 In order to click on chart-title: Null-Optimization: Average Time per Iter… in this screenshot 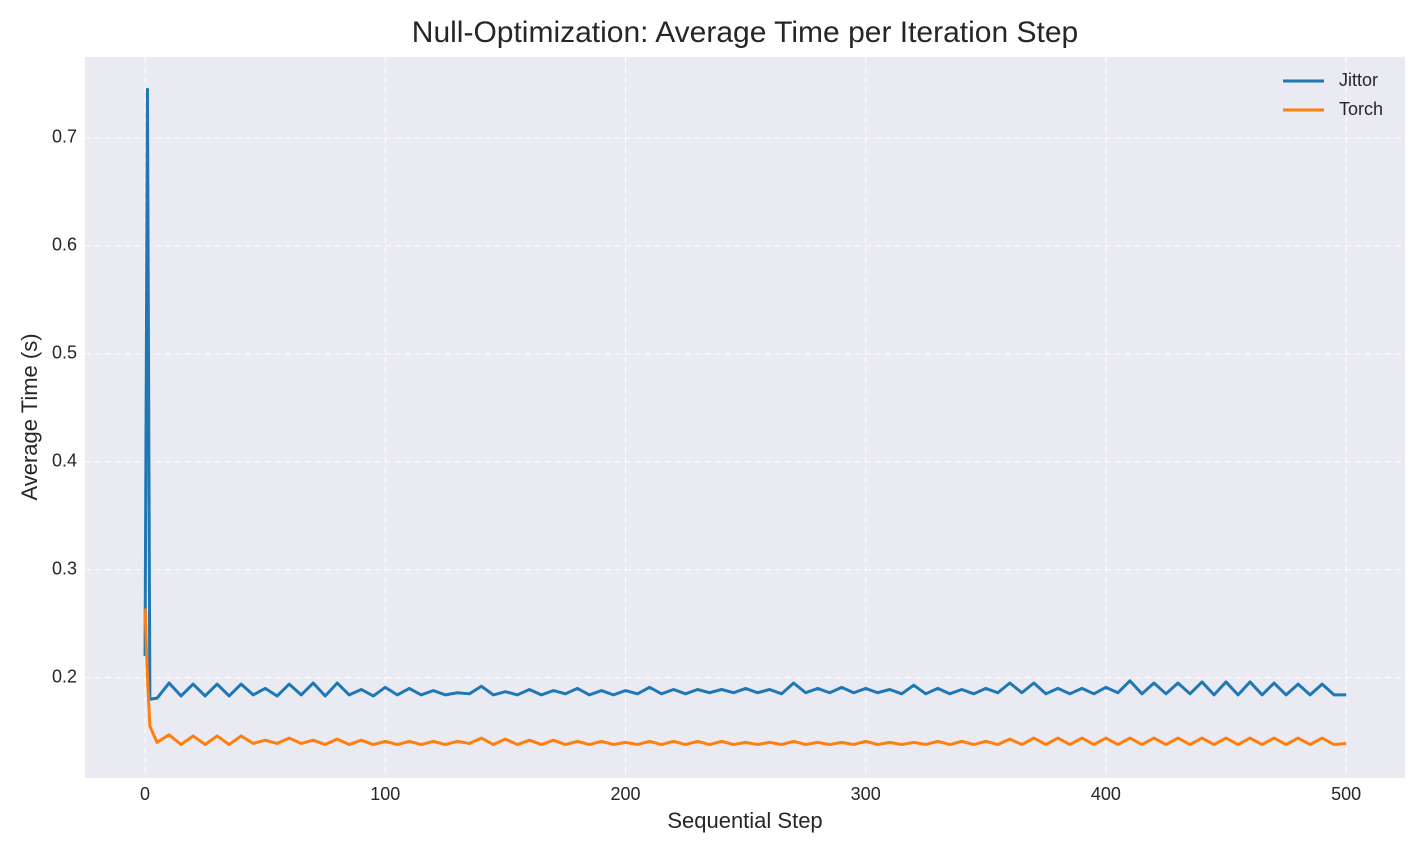, I will do `click(745, 32)`.